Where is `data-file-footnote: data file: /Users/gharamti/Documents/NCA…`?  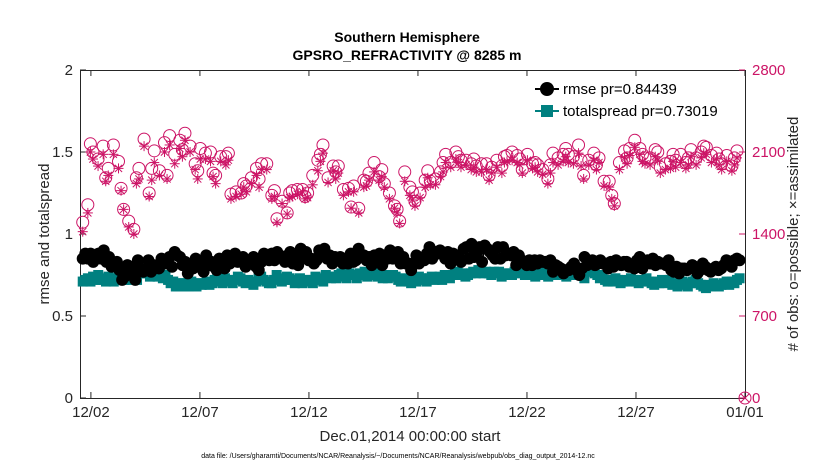
data-file-footnote: data file: /Users/gharamti/Documents/NCA… is located at coordinates (398, 456).